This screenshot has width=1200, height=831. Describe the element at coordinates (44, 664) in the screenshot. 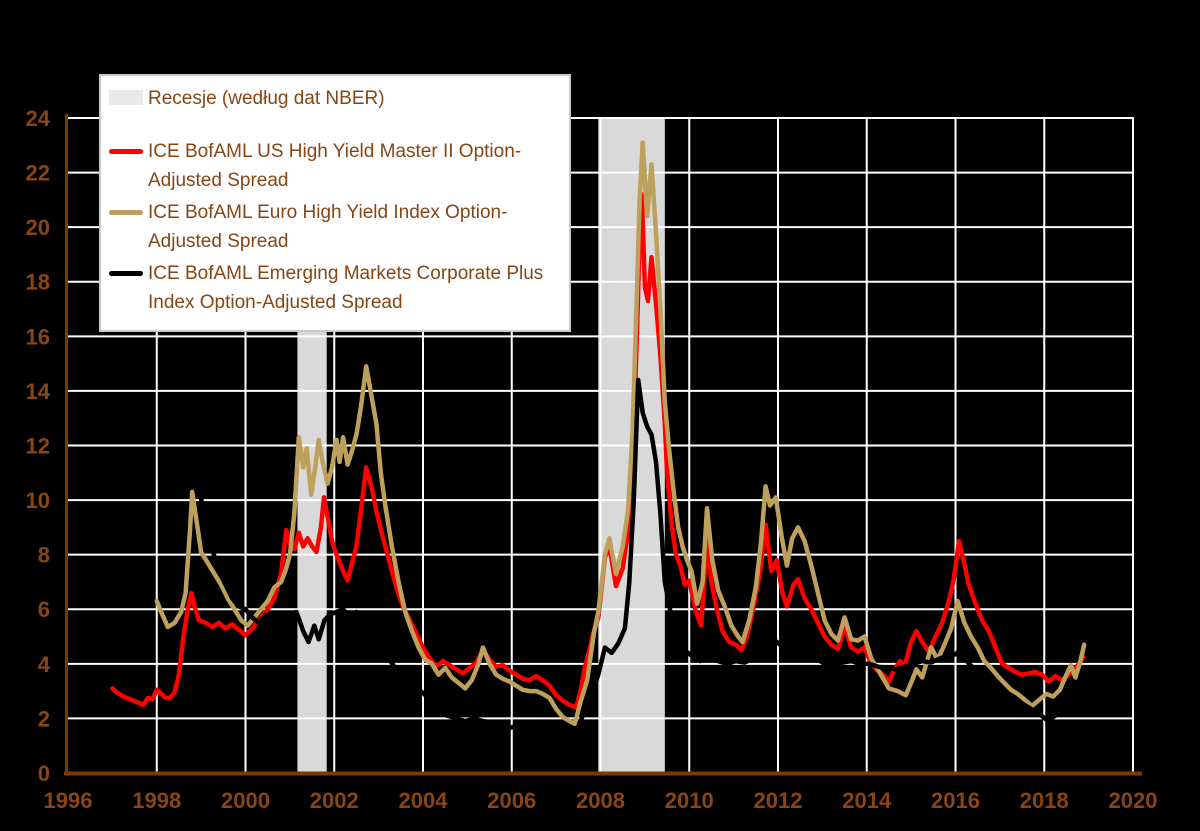

I see `y-tick-label-4: 4` at that location.